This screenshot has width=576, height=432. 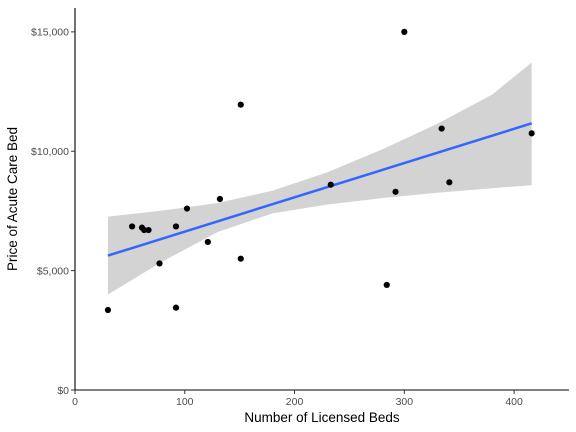 I want to click on x-tick-label: 200, so click(x=295, y=402).